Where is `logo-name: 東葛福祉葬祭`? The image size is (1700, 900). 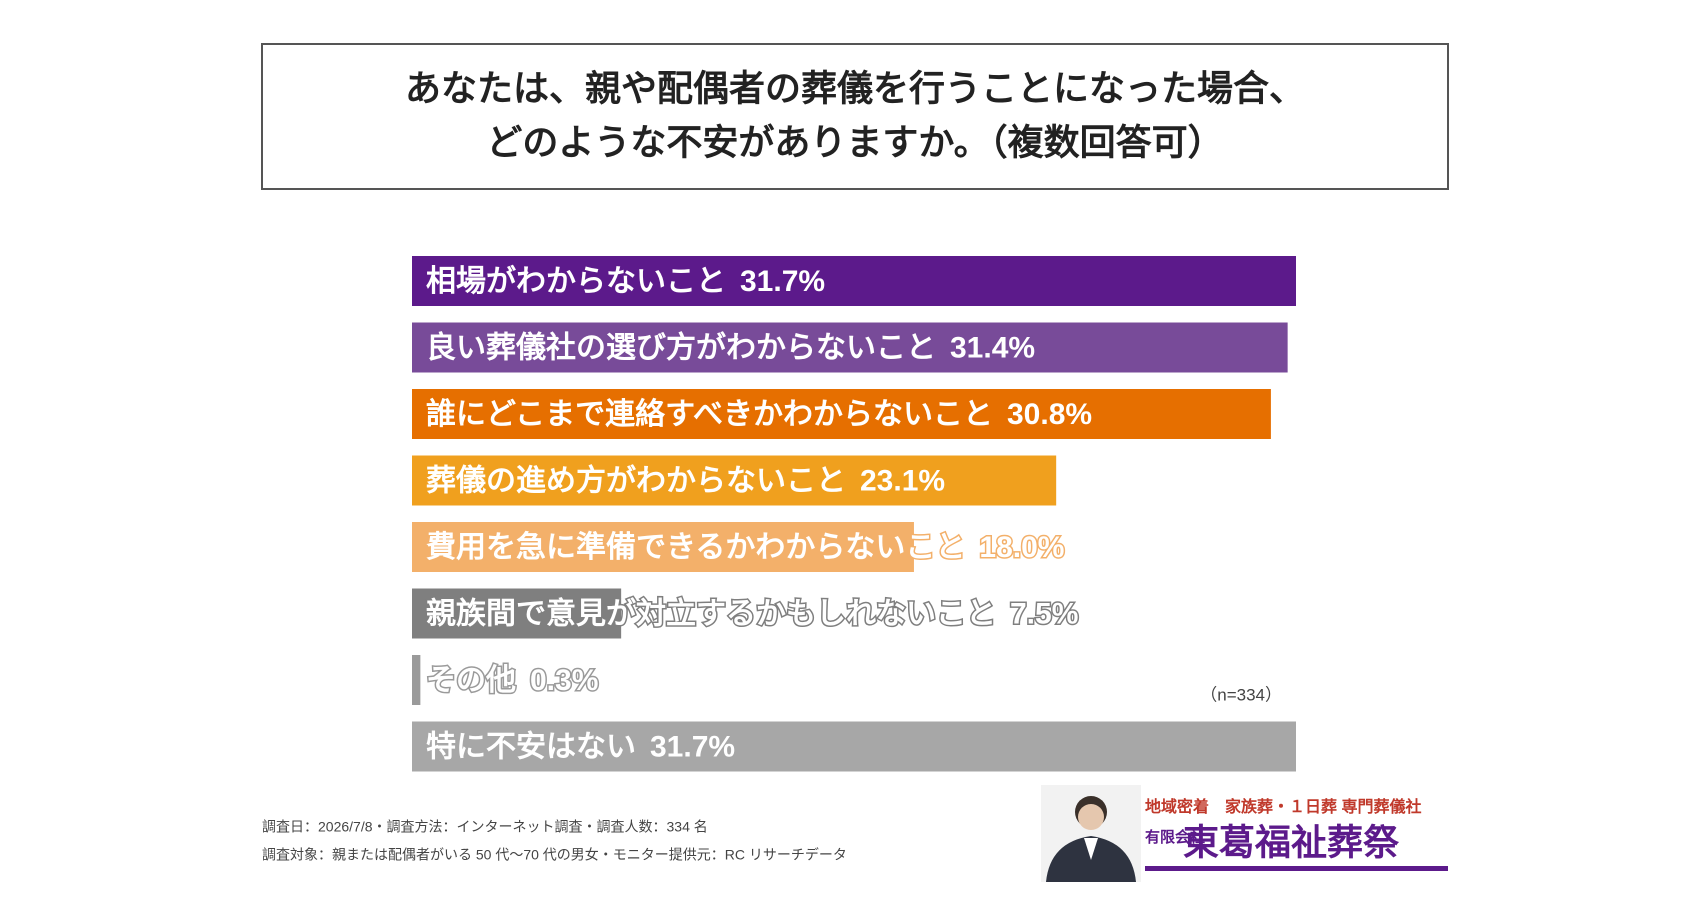 logo-name: 東葛福祉葬祭 is located at coordinates (1291, 842).